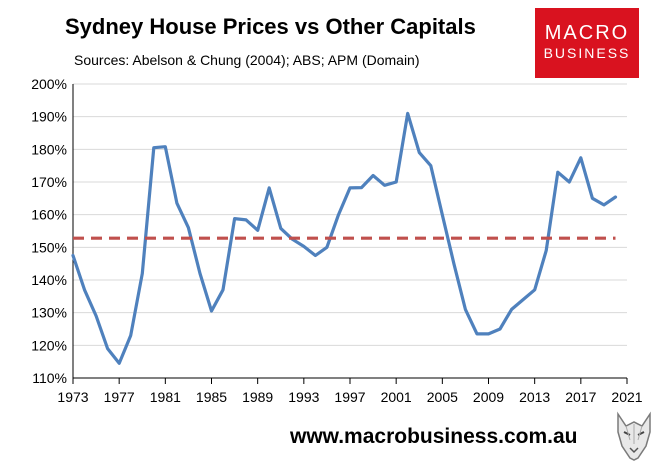  Describe the element at coordinates (49, 182) in the screenshot. I see `y-tick-label: 170%` at that location.